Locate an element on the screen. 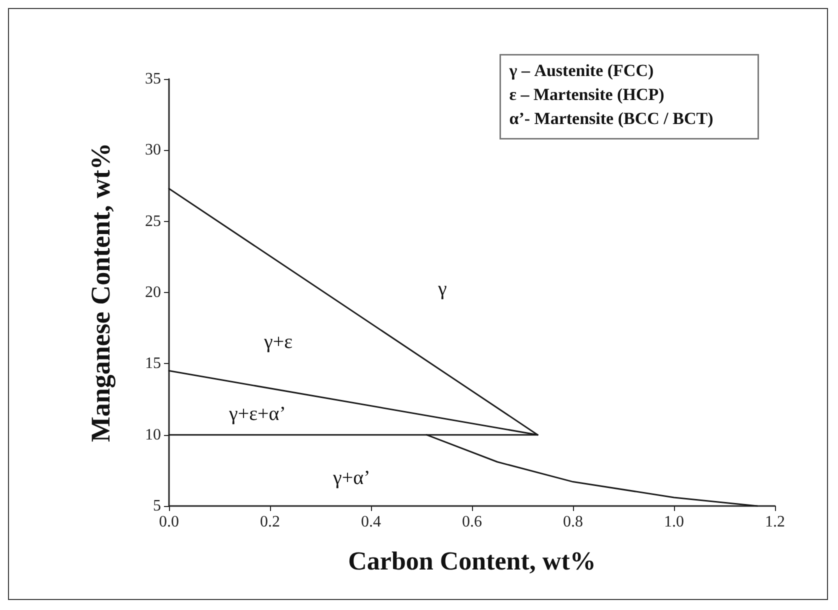 Image resolution: width=838 pixels, height=610 pixels. annotation: ε – Martensite (HCP) is located at coordinates (586, 94).